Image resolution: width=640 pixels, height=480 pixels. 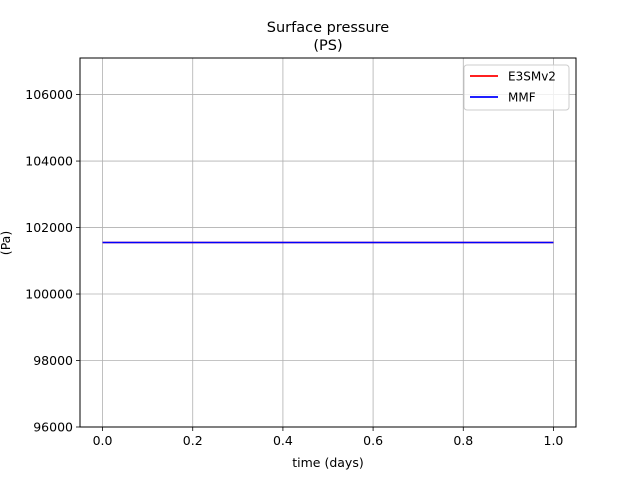 I want to click on y-tick-label: 98000, so click(x=53, y=360).